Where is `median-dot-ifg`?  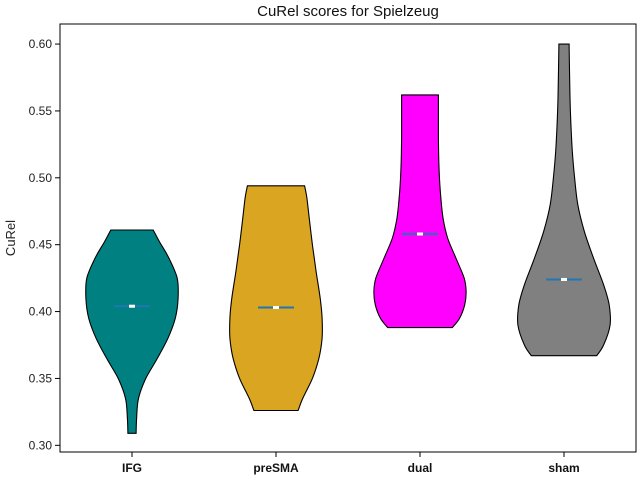 median-dot-ifg is located at coordinates (132, 306).